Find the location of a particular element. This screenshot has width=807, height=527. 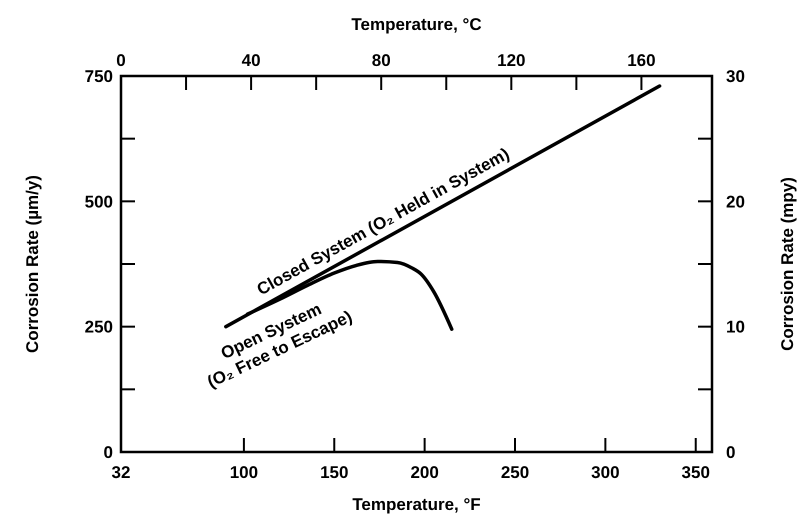

y-tick-label: 500 is located at coordinates (98, 202).